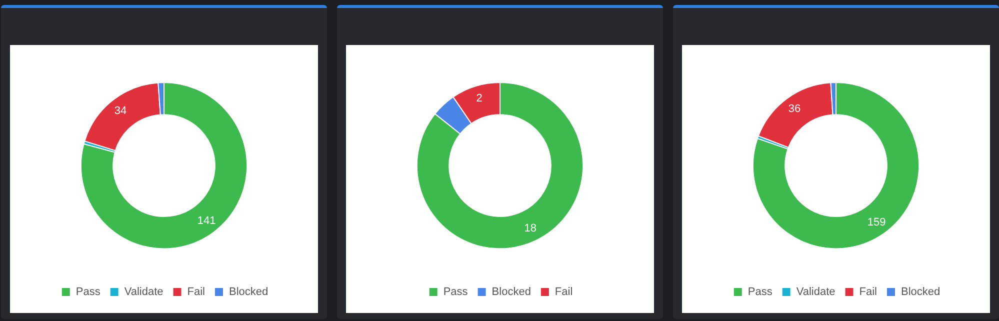  What do you see at coordinates (530, 228) in the screenshot?
I see `data-label: 18` at bounding box center [530, 228].